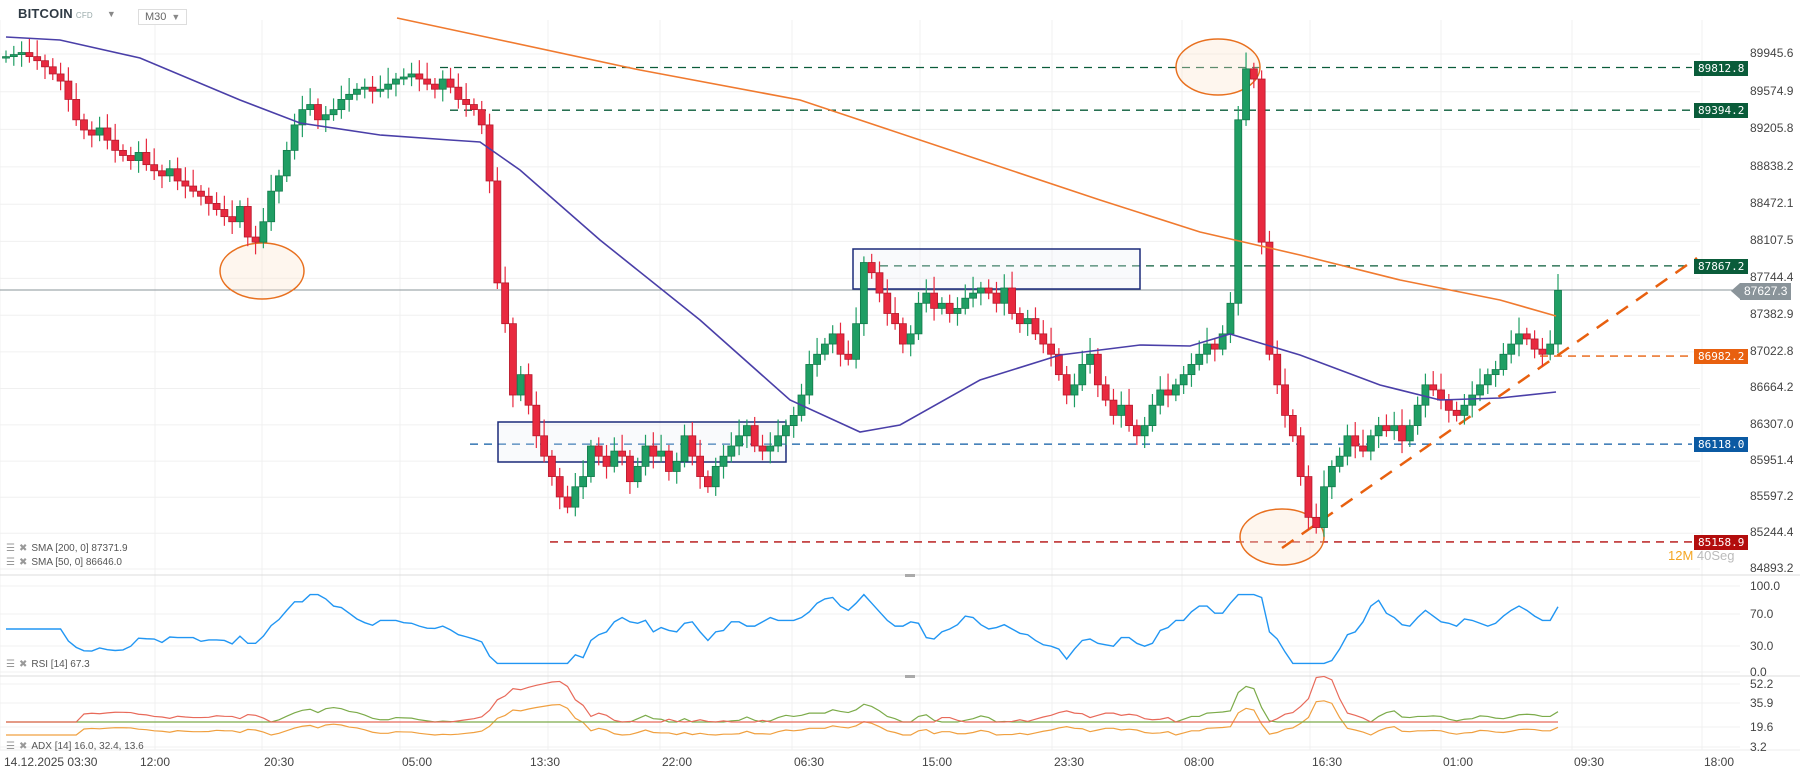 This screenshot has width=1810, height=779. Describe the element at coordinates (1772, 203) in the screenshot. I see `price-tick: 88472.1` at that location.